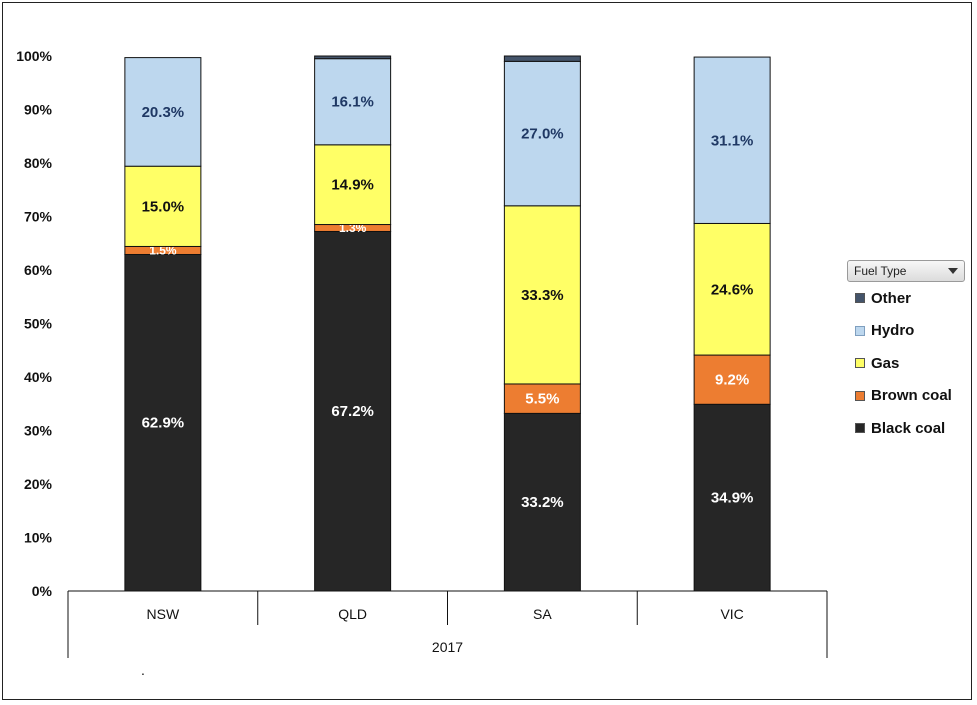 This screenshot has width=977, height=705. What do you see at coordinates (163, 614) in the screenshot?
I see `x-tick-label: NSW` at bounding box center [163, 614].